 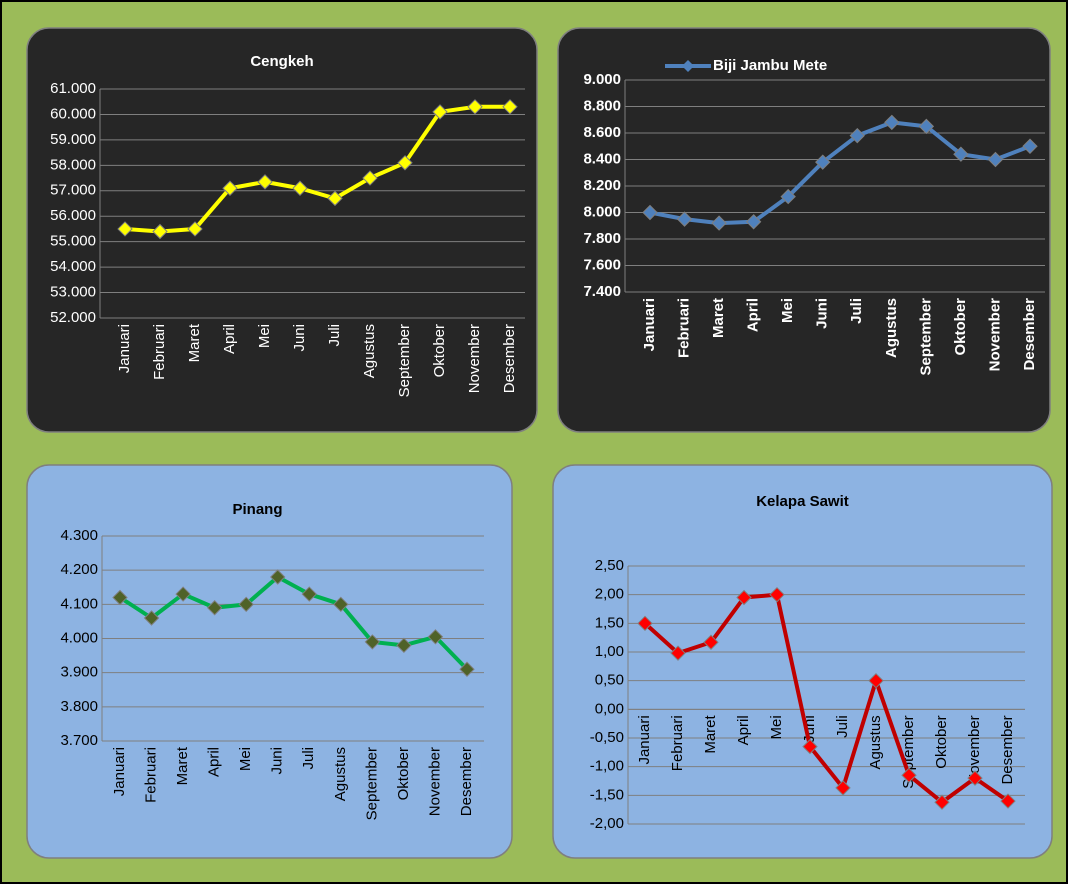 What do you see at coordinates (602, 105) in the screenshot?
I see `y-tick-label: 8.800` at bounding box center [602, 105].